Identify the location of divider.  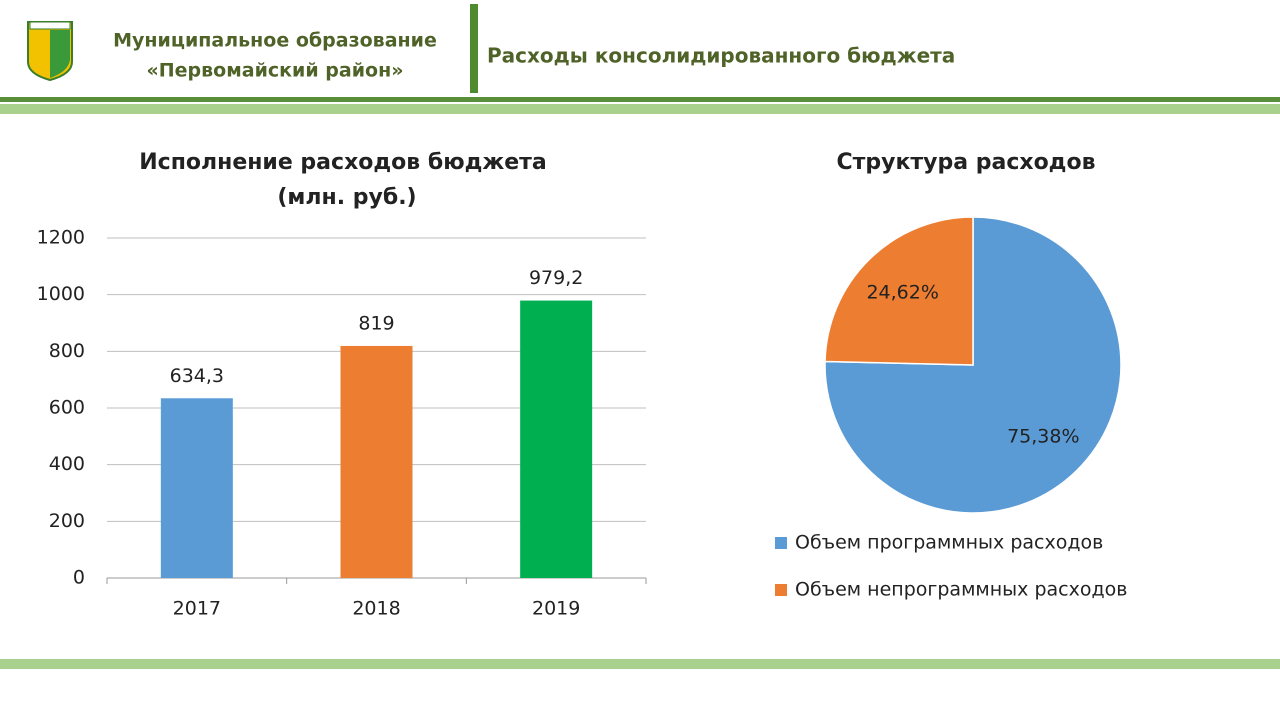
(474, 48).